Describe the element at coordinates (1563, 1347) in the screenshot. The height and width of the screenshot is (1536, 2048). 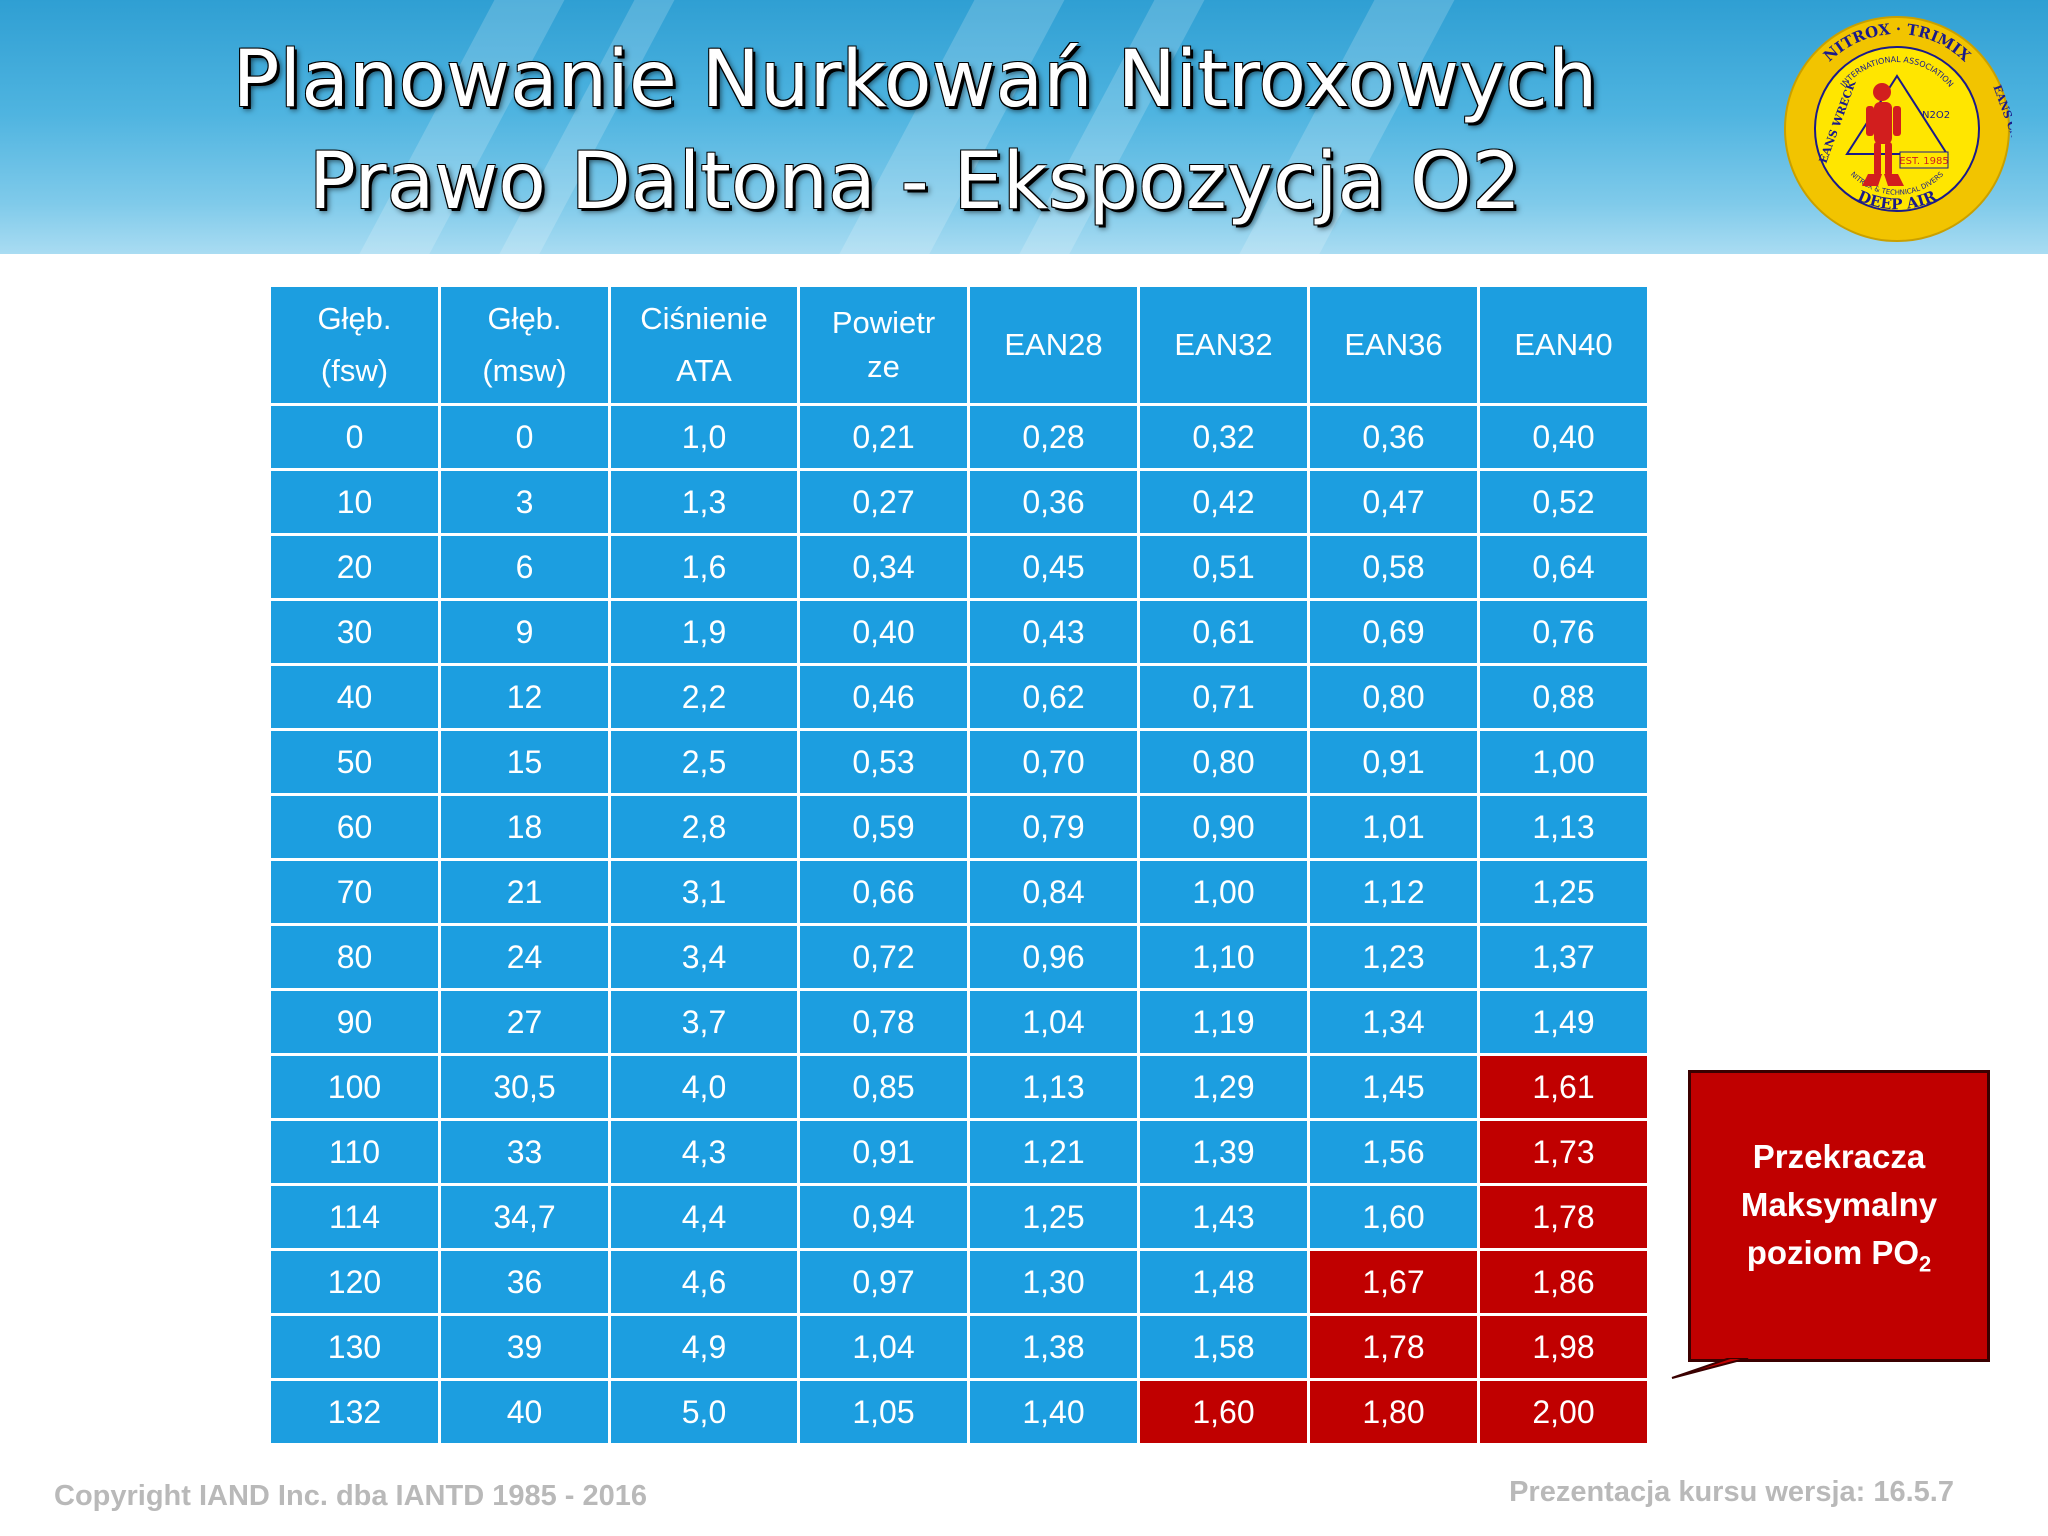
I see `cell-ean40: 1,98` at that location.